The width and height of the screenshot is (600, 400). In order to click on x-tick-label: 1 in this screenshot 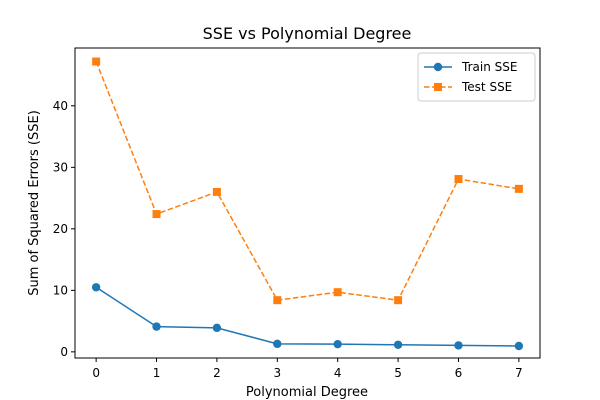, I will do `click(157, 373)`.